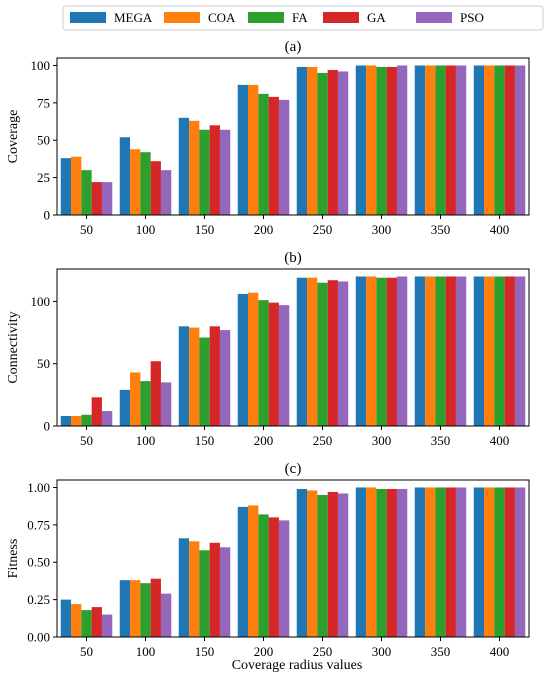  Describe the element at coordinates (38, 599) in the screenshot. I see `y-tick-label: 0.25` at that location.